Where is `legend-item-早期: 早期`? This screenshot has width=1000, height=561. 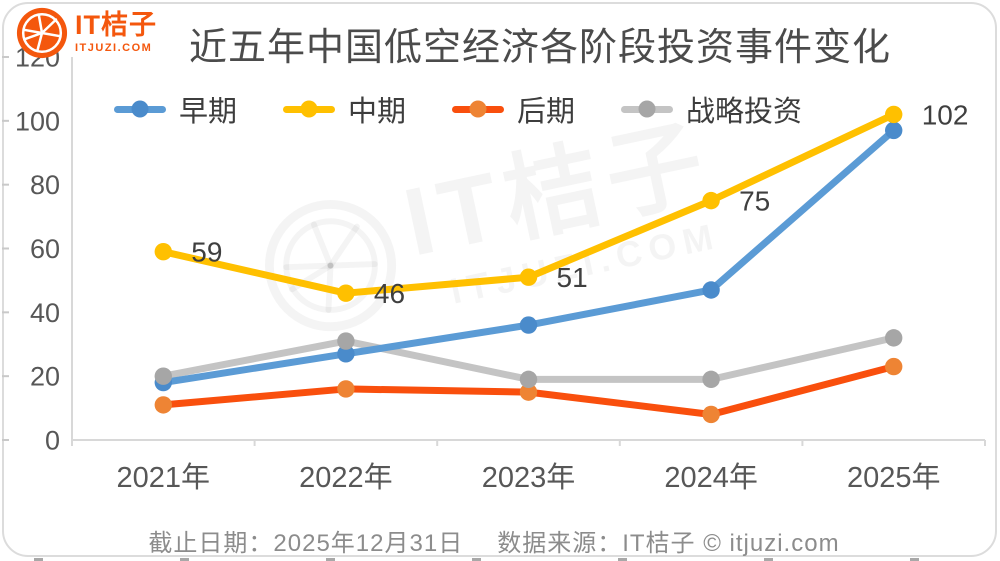 legend-item-早期: 早期 is located at coordinates (175, 109).